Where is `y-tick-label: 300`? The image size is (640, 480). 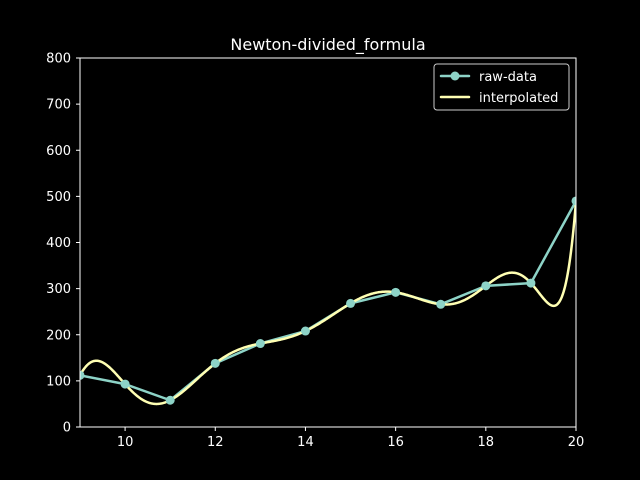
y-tick-label: 300 is located at coordinates (58, 289).